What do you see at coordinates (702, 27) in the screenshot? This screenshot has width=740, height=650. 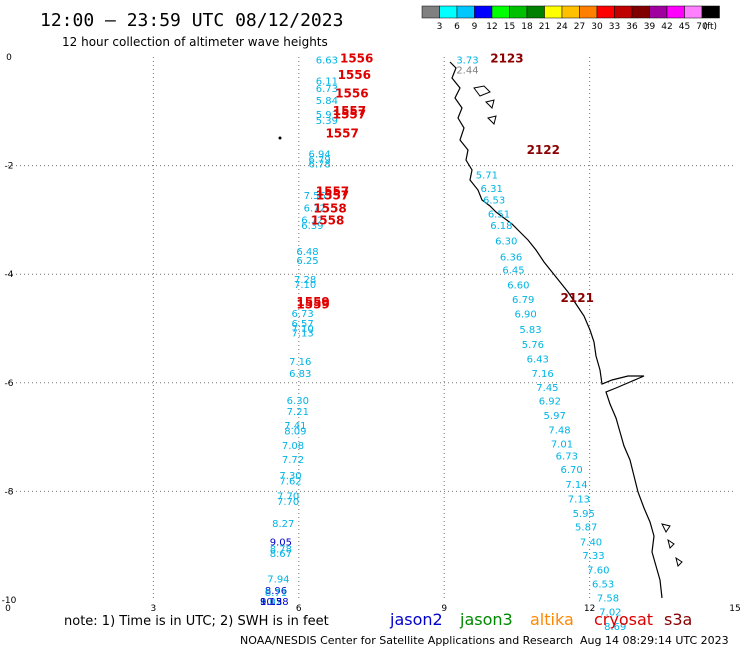 I see `colorbar-label: 70` at bounding box center [702, 27].